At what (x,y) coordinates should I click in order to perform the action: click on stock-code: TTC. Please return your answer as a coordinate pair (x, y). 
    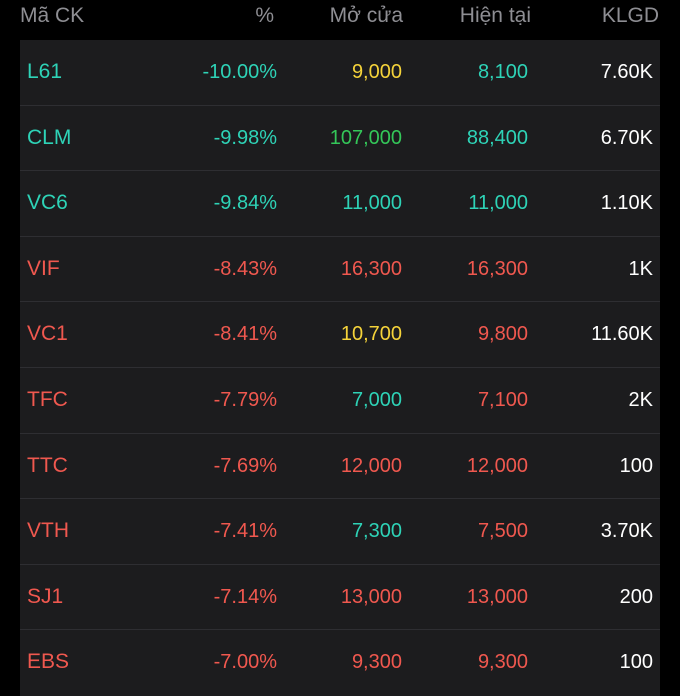
    Looking at the image, I should click on (47, 465).